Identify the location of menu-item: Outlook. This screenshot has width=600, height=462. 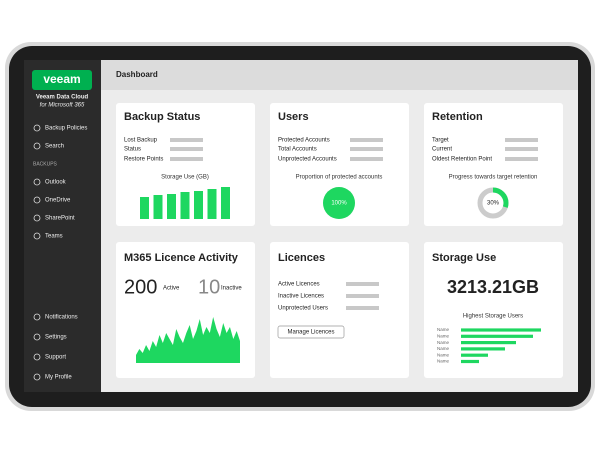
(56, 183).